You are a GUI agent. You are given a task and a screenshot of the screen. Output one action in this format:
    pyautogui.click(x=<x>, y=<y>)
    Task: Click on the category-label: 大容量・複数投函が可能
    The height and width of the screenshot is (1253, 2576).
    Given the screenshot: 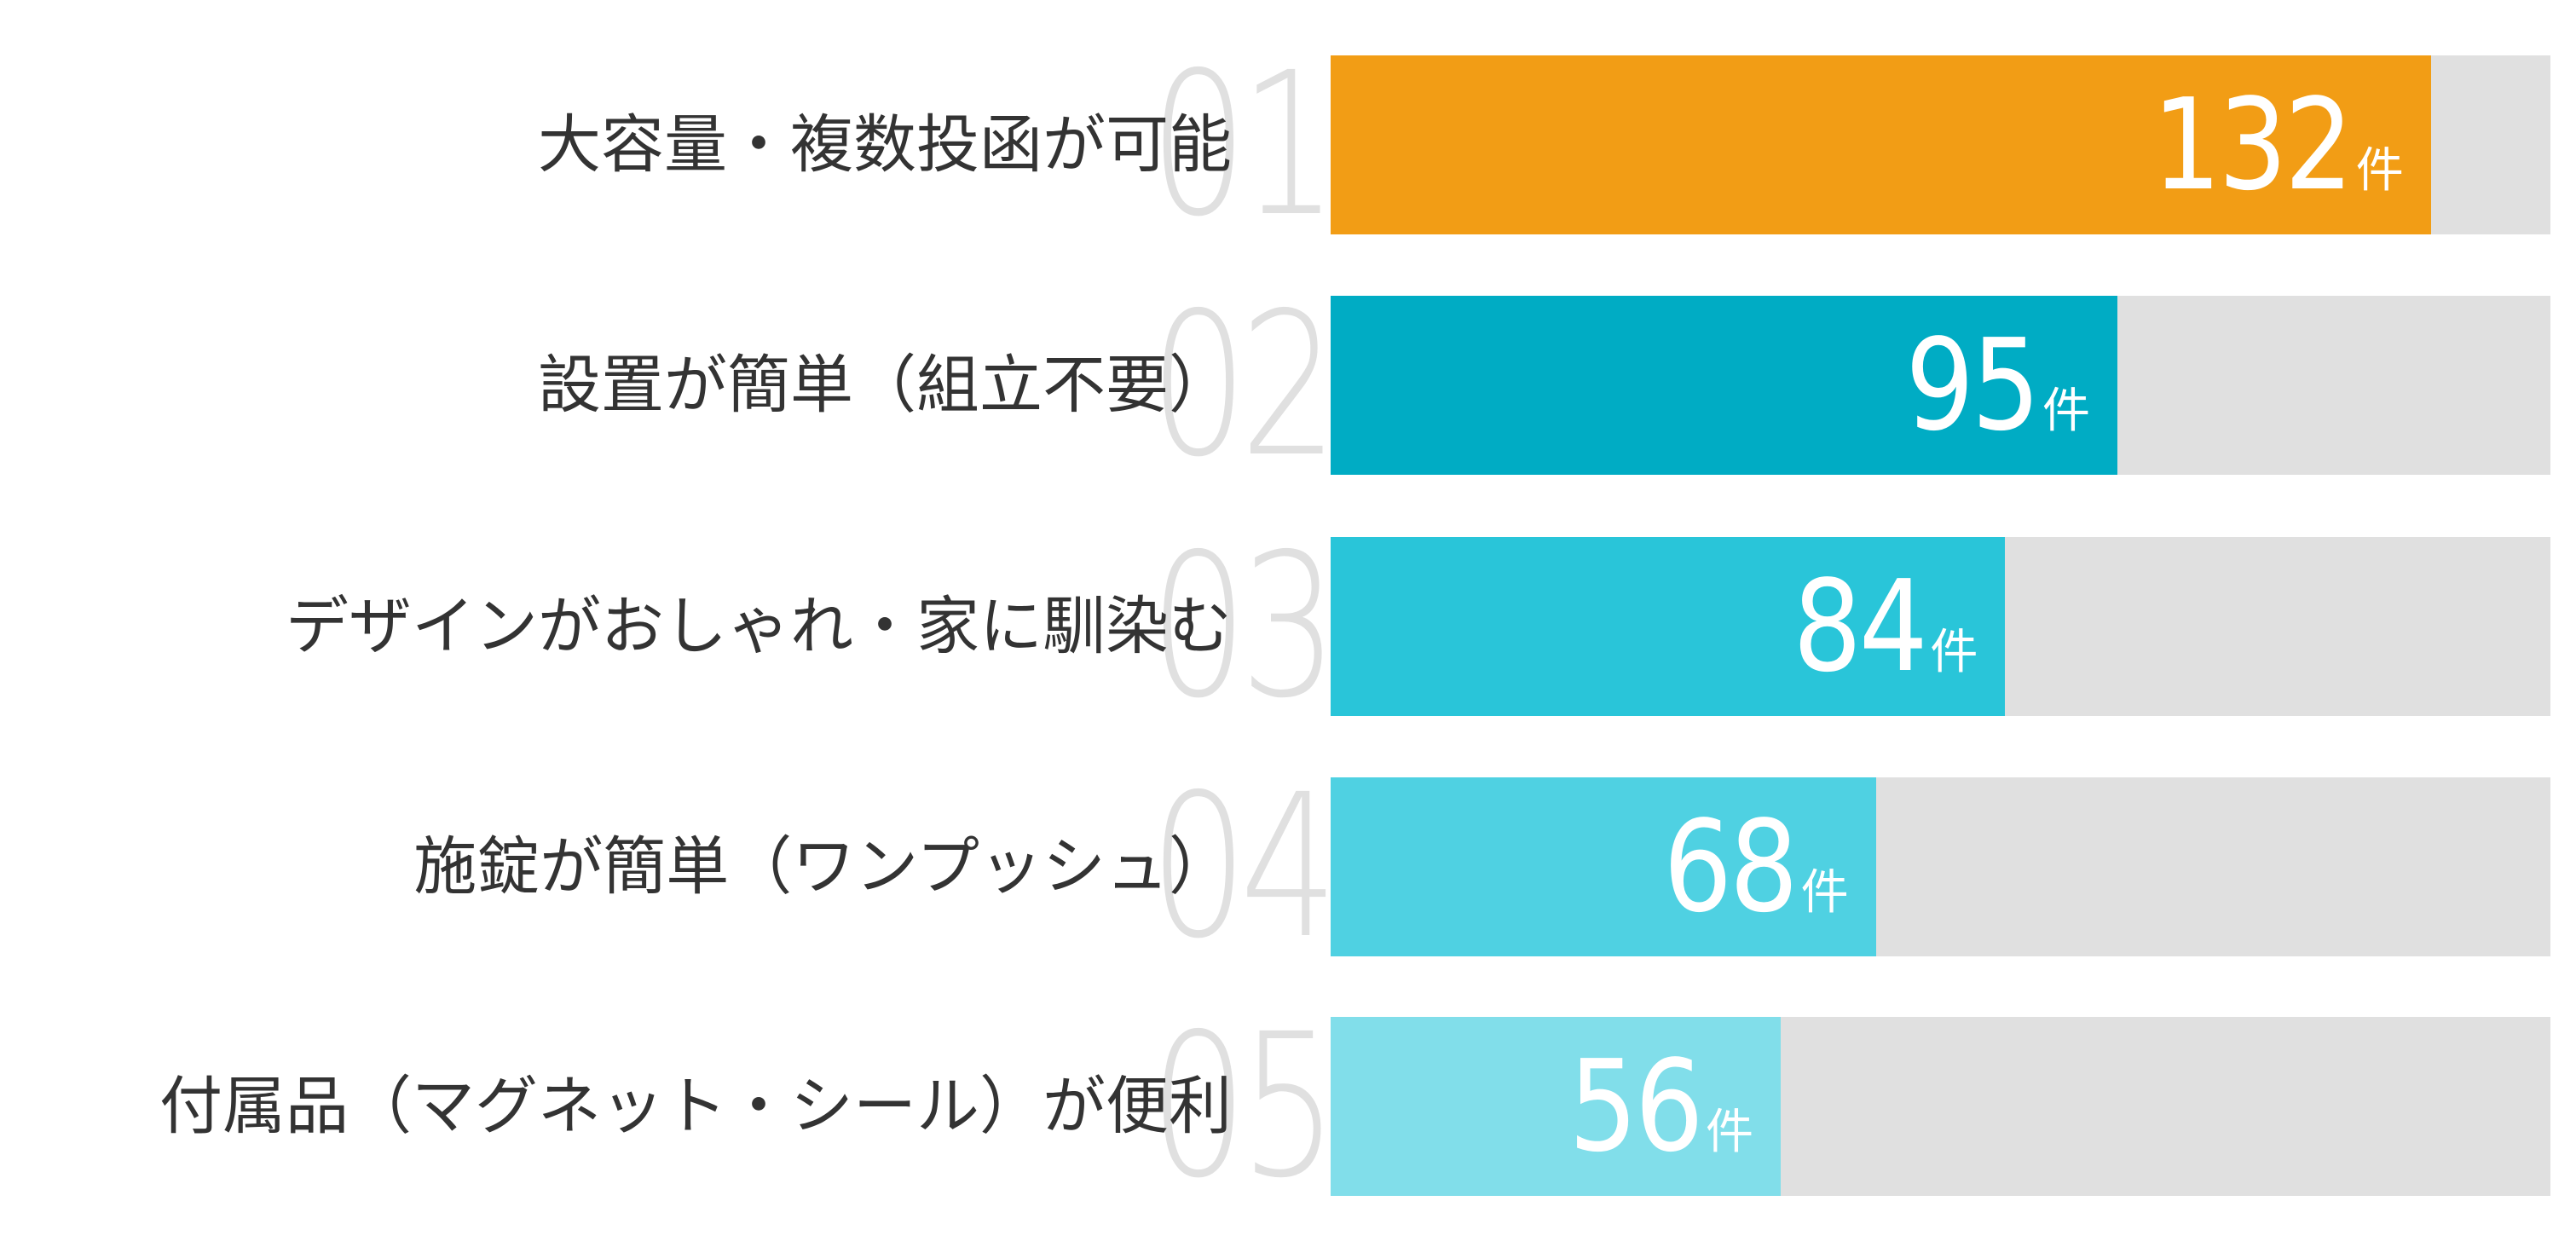 What is the action you would take?
    pyautogui.click(x=885, y=145)
    